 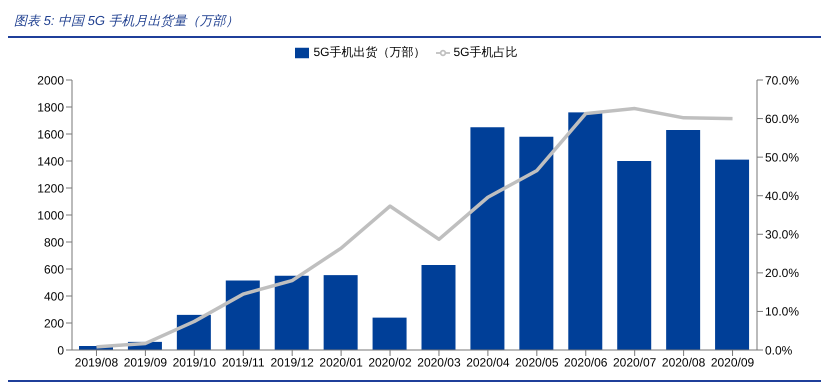 What do you see at coordinates (390, 363) in the screenshot?
I see `x-tick-label: 2020/02` at bounding box center [390, 363].